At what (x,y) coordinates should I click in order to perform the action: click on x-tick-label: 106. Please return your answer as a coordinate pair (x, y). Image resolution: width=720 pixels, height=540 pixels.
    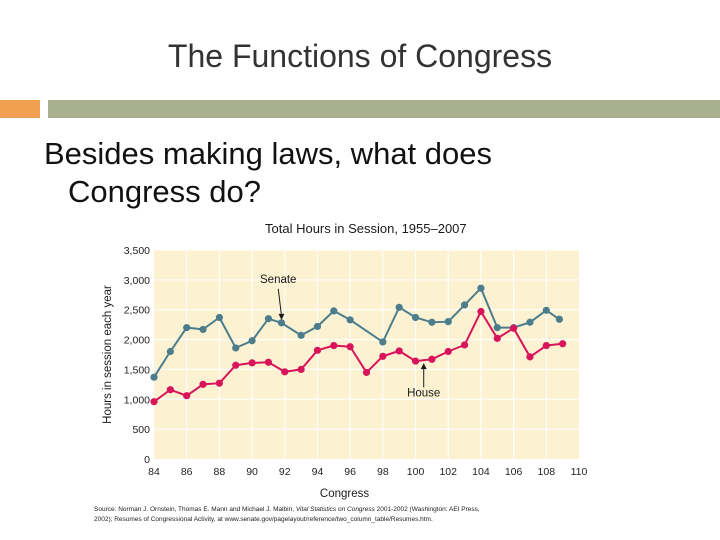
    Looking at the image, I should click on (514, 472).